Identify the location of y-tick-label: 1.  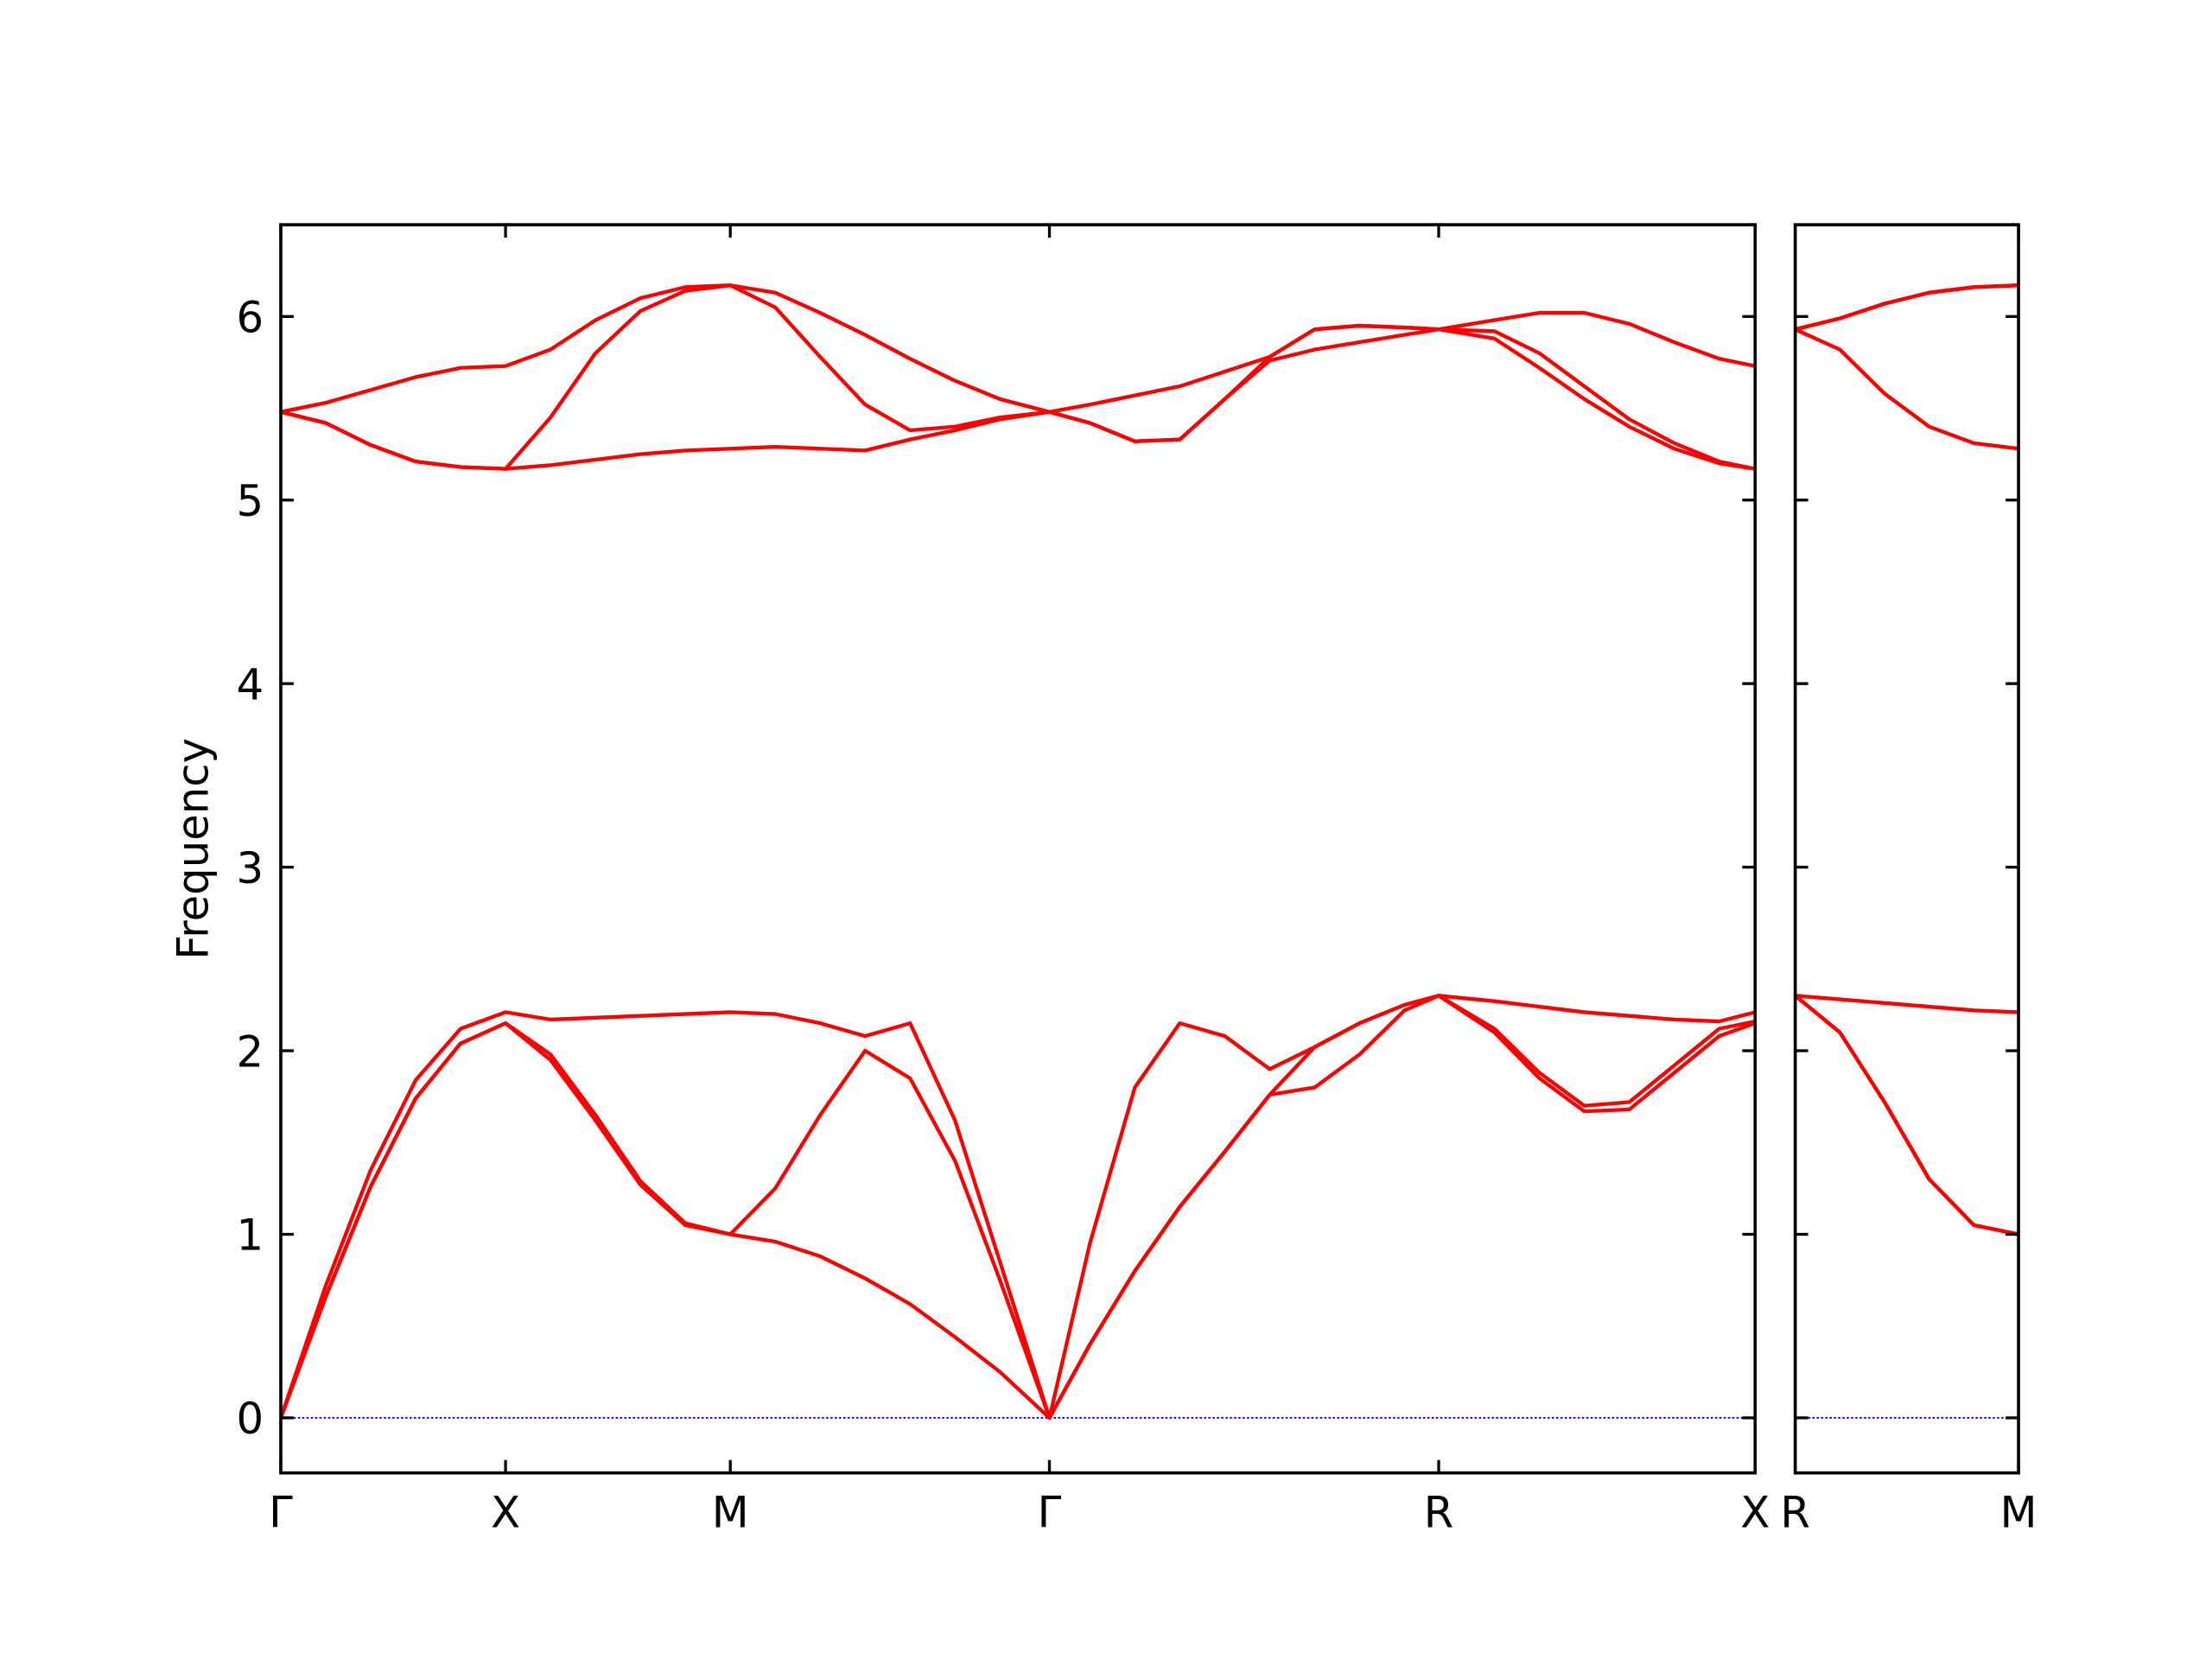
(250, 1236).